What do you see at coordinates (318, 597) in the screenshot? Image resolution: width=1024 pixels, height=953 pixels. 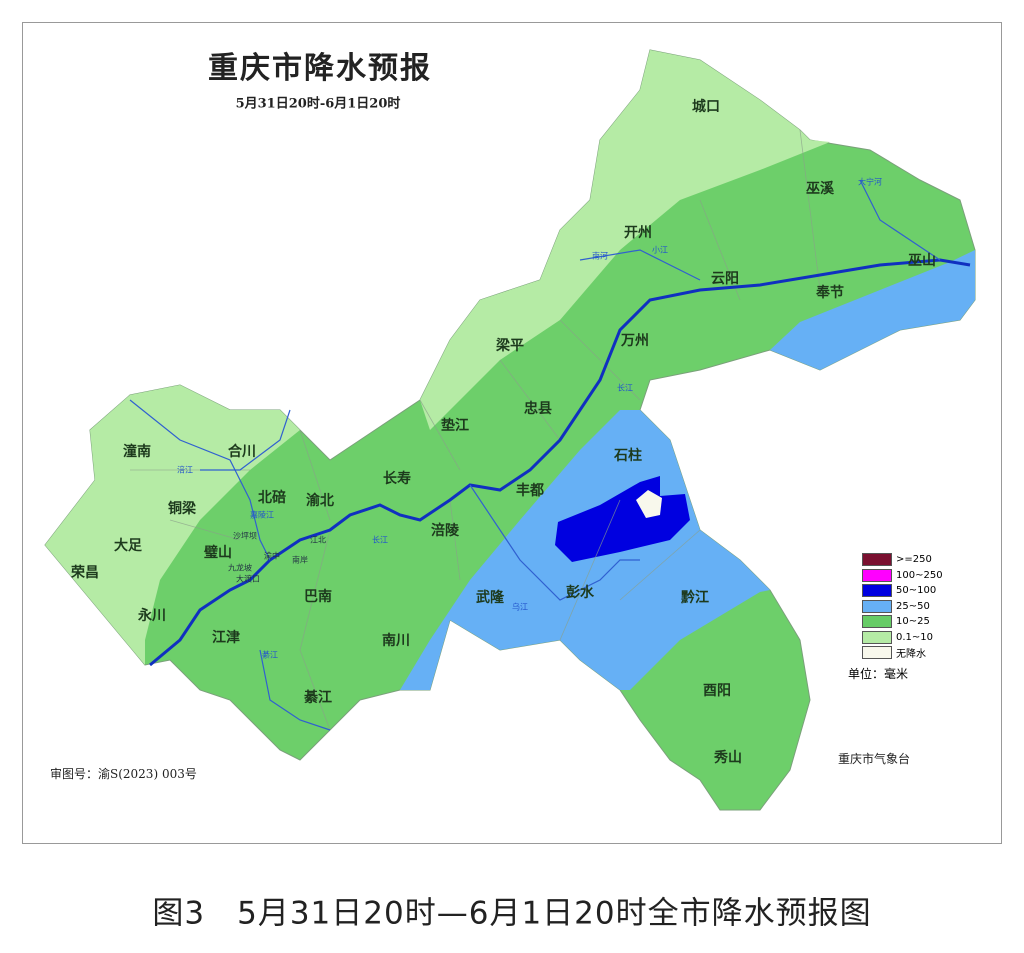 I see `place-label: 巴南` at bounding box center [318, 597].